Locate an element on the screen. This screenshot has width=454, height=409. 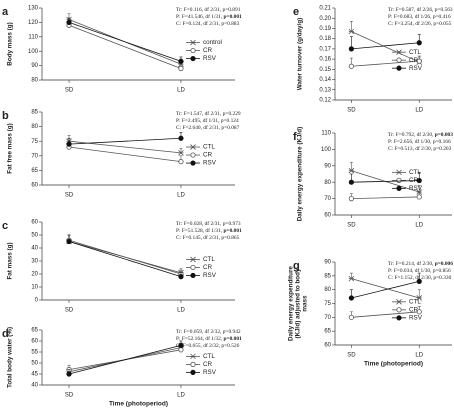
stat-line: Tr: F=0.116, df 2/31, p=0.891 is located at coordinates (208, 9).